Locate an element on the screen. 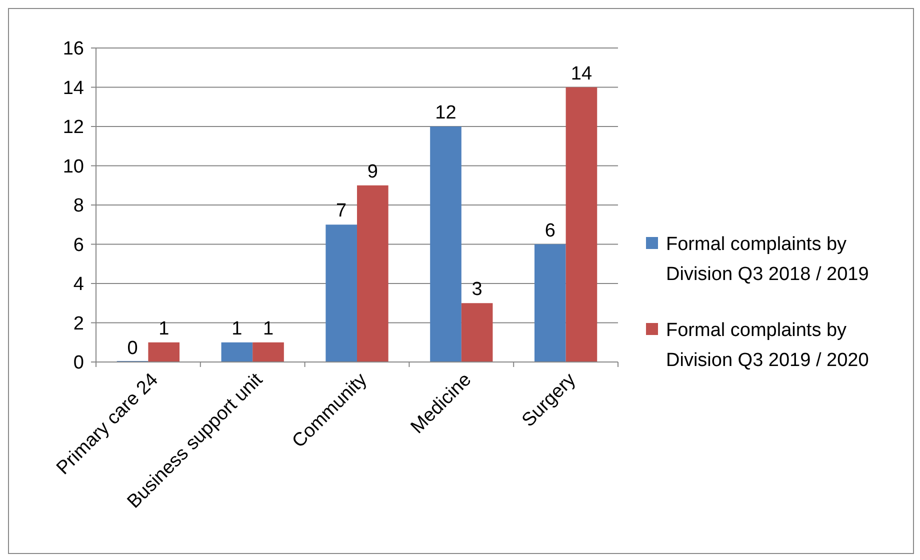 This screenshot has width=920, height=560. data-label: 7 is located at coordinates (341, 211).